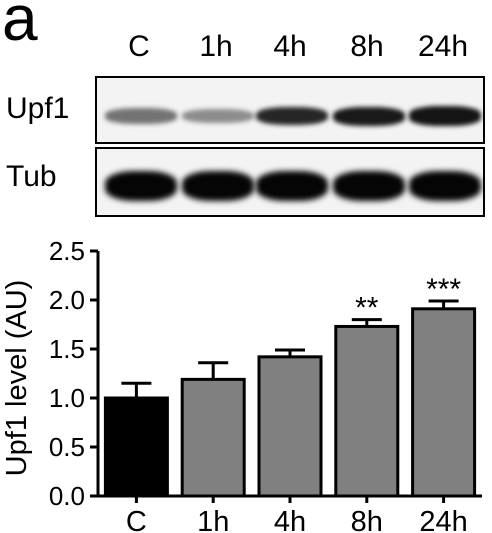  I want to click on western-blot-upf1, so click(290, 110).